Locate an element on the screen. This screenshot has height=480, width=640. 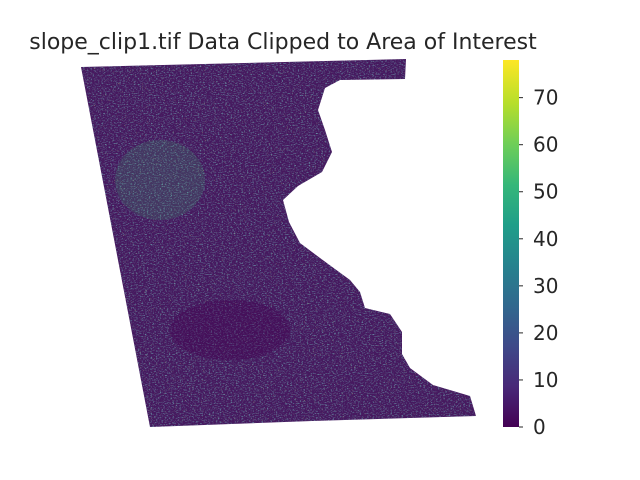
colorbar-tick-label: 50 is located at coordinates (545, 192).